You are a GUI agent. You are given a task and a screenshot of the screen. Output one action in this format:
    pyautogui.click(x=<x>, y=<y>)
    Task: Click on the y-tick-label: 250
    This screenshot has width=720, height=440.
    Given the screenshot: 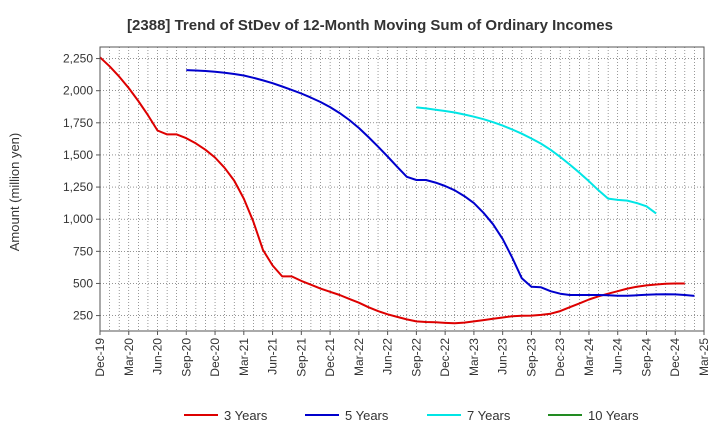 What is the action you would take?
    pyautogui.click(x=83, y=316)
    